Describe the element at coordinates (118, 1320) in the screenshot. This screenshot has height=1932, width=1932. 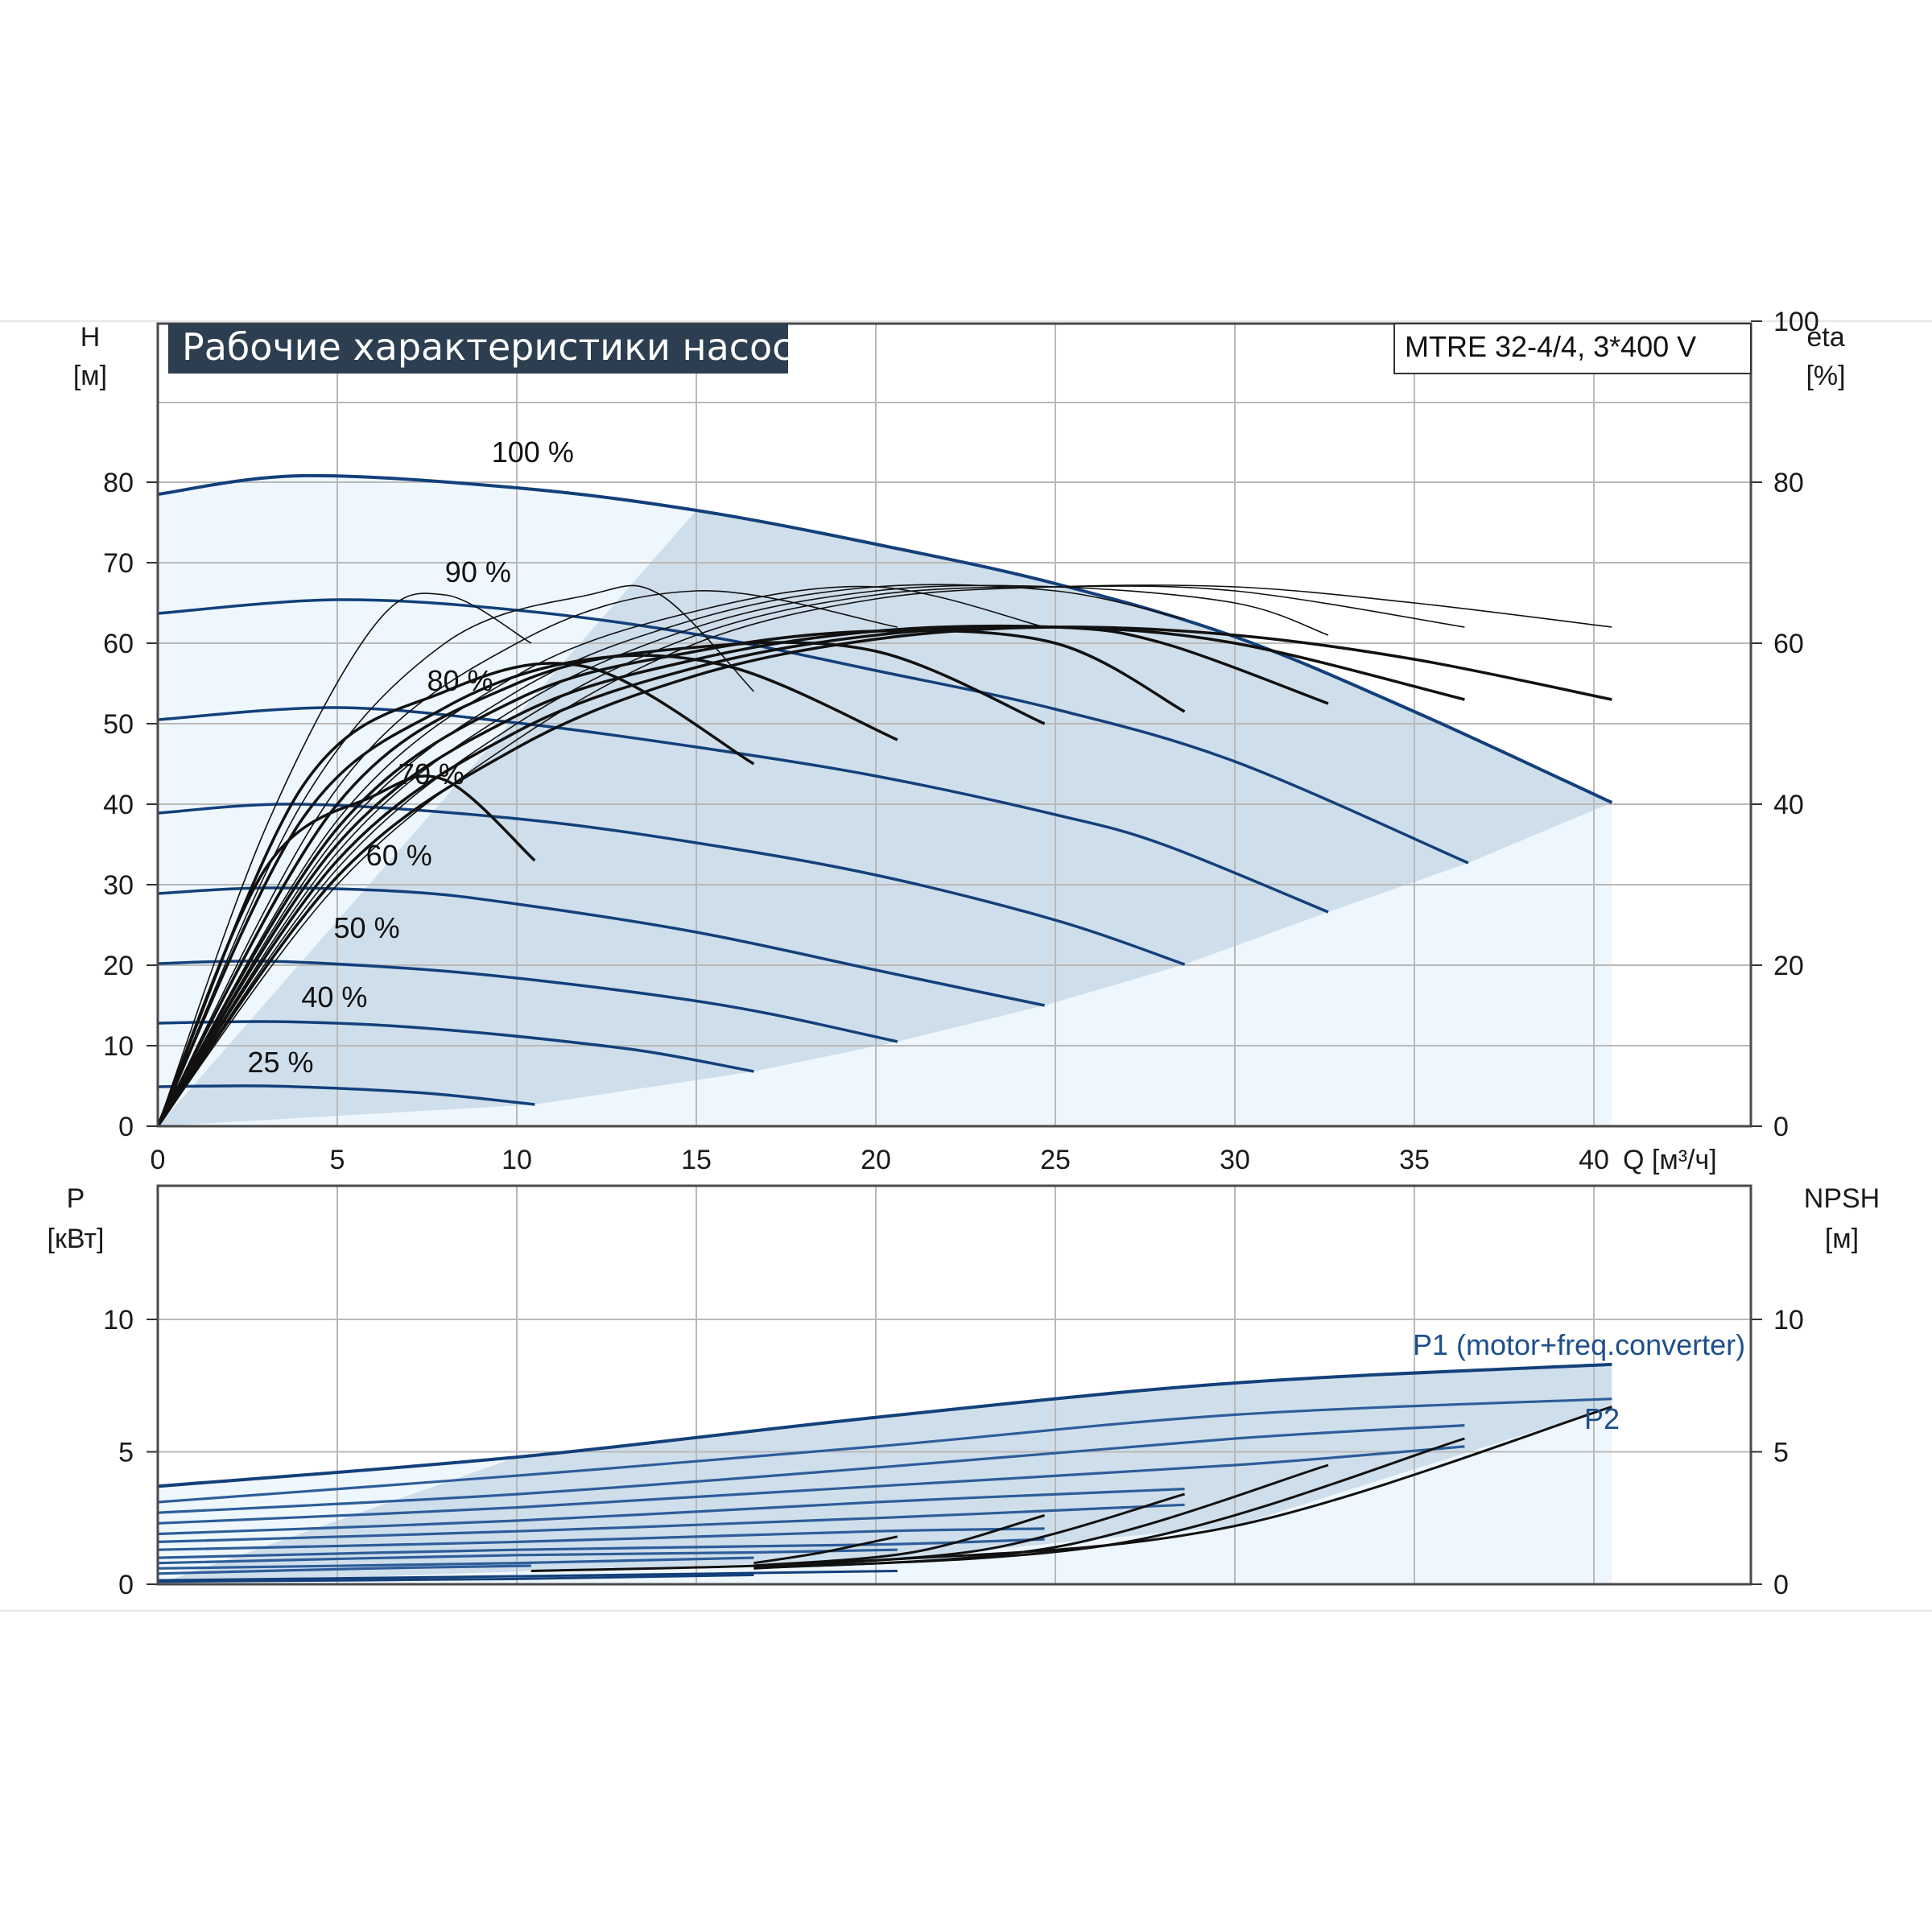
I see `power-tick-label: 10` at that location.